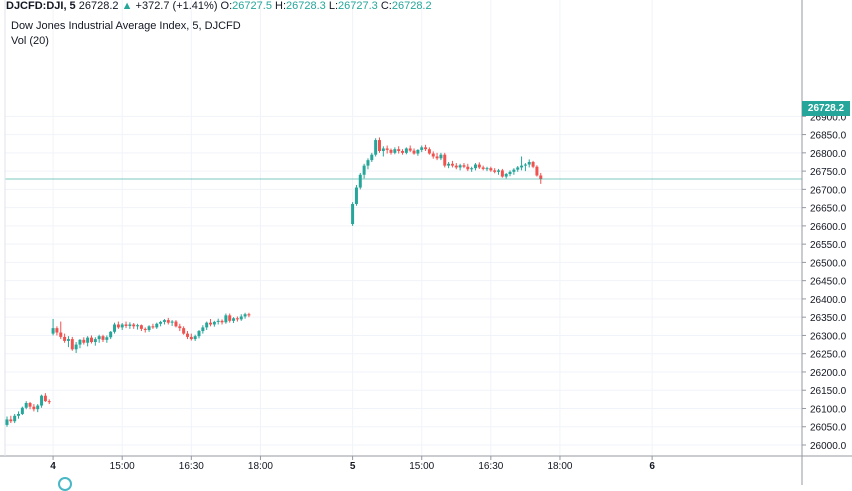 The height and width of the screenshot is (491, 852). I want to click on symbol-label: DJCFD:DJI, 5, so click(41, 6).